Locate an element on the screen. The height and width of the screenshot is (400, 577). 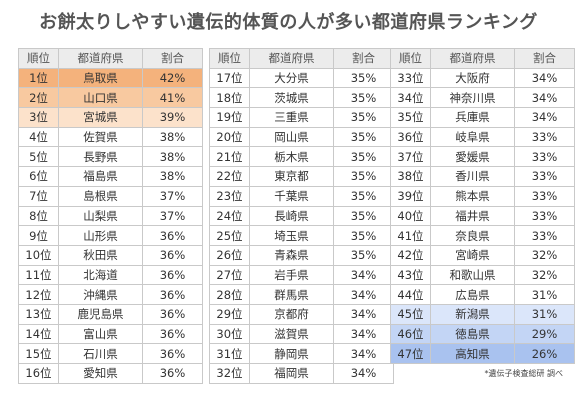
prefecture-cell: 北海道 is located at coordinates (100, 275).